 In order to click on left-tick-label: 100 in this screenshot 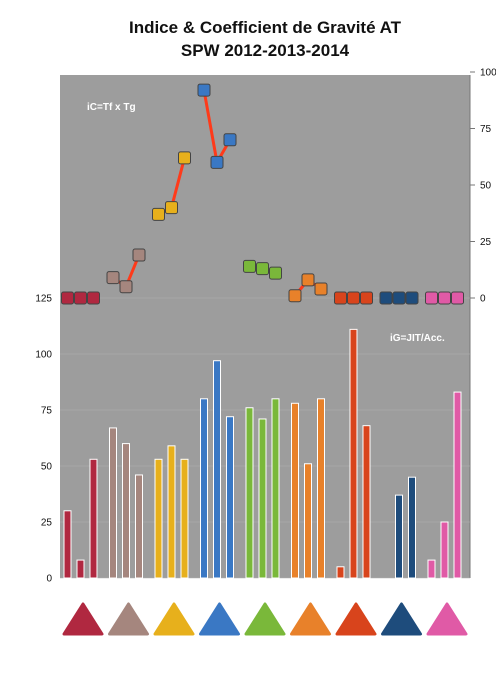, I will do `click(43, 355)`.